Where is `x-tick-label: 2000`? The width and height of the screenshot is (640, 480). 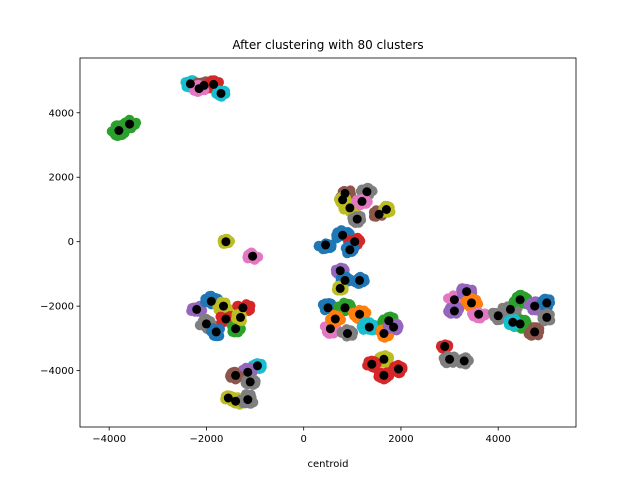
x-tick-label: 2000 is located at coordinates (400, 439).